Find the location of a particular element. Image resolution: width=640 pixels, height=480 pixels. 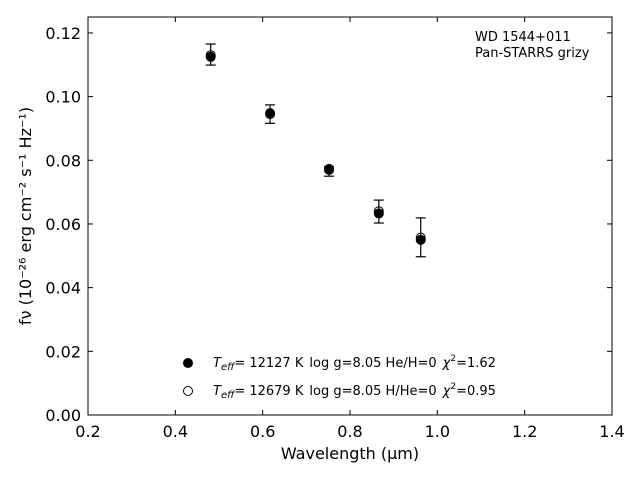

x-tick-label: 0.2 is located at coordinates (87, 431).